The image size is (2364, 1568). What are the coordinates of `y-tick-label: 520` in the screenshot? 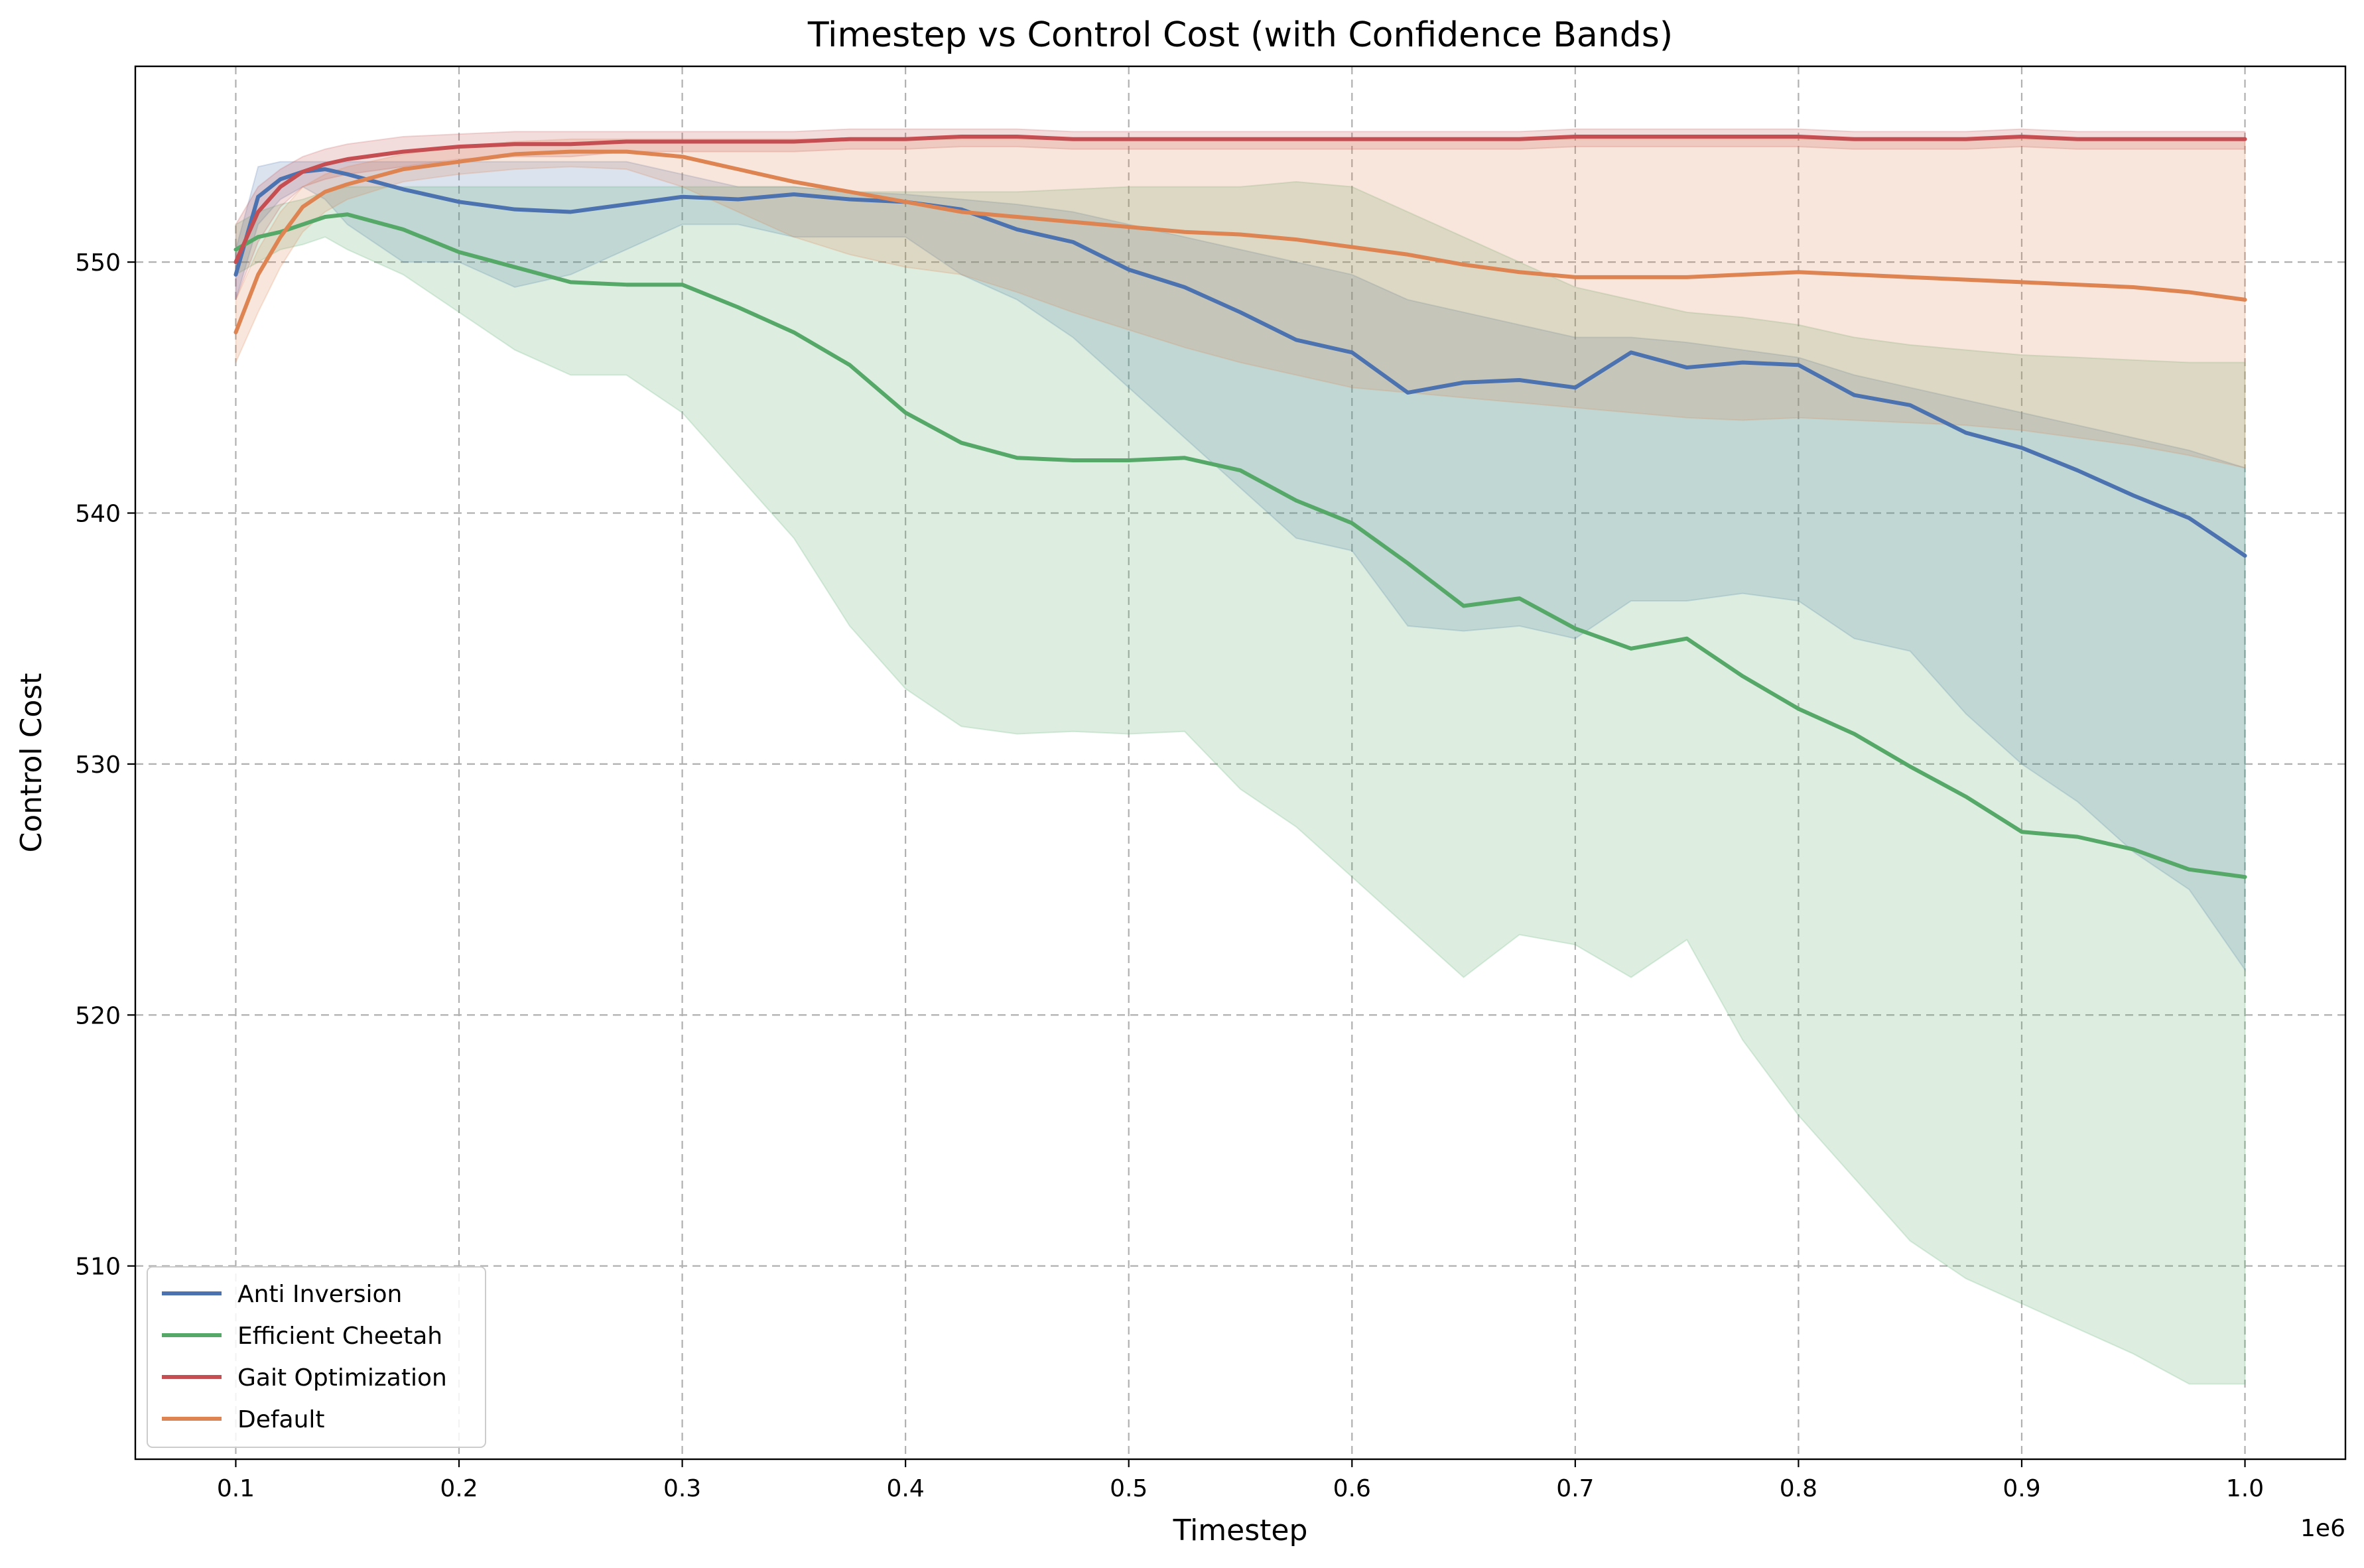 It's located at (98, 1015).